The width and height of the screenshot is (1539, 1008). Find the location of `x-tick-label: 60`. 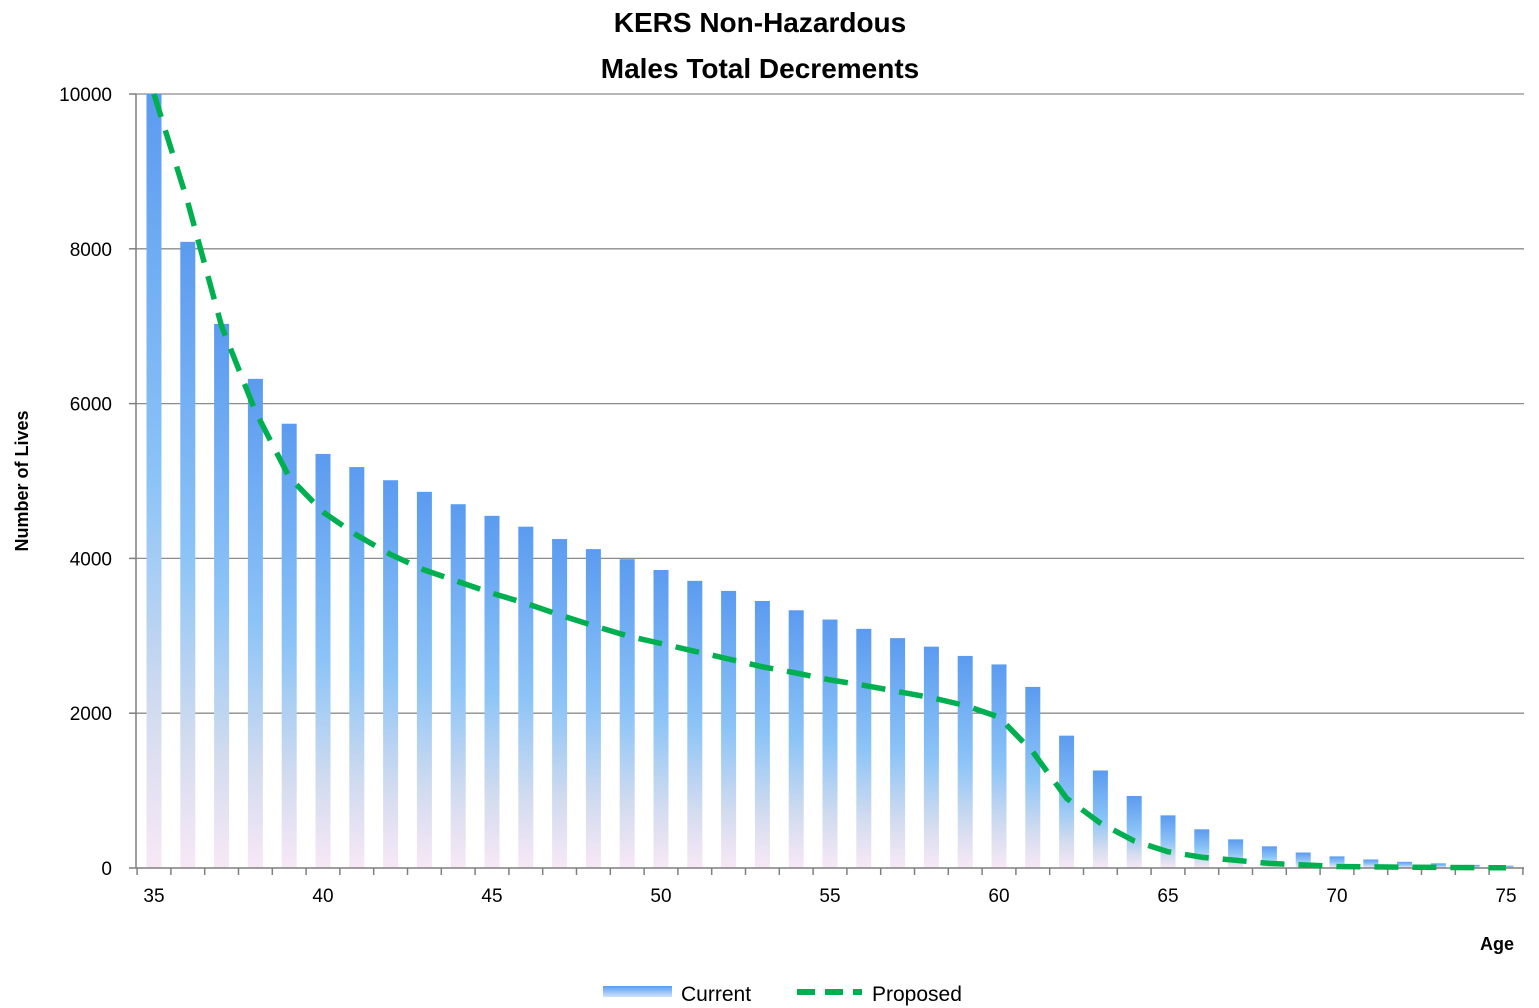

x-tick-label: 60 is located at coordinates (998, 896).